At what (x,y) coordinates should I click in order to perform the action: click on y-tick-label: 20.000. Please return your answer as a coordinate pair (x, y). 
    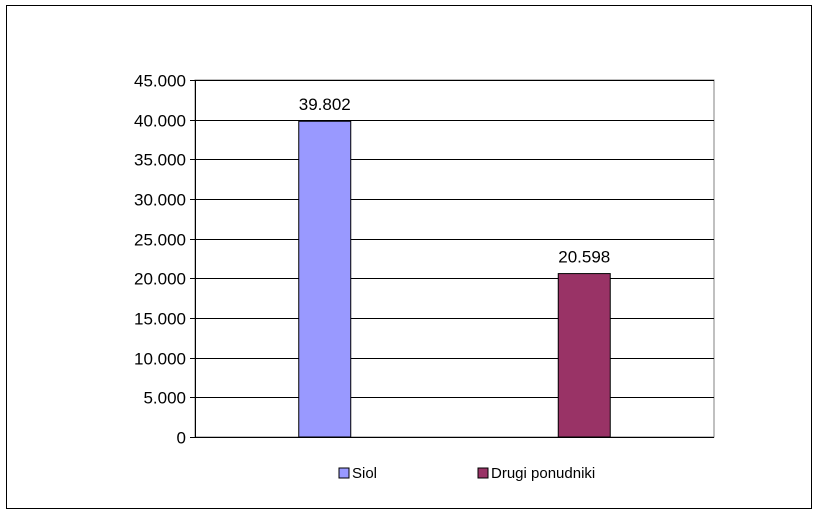
    Looking at the image, I should click on (160, 279).